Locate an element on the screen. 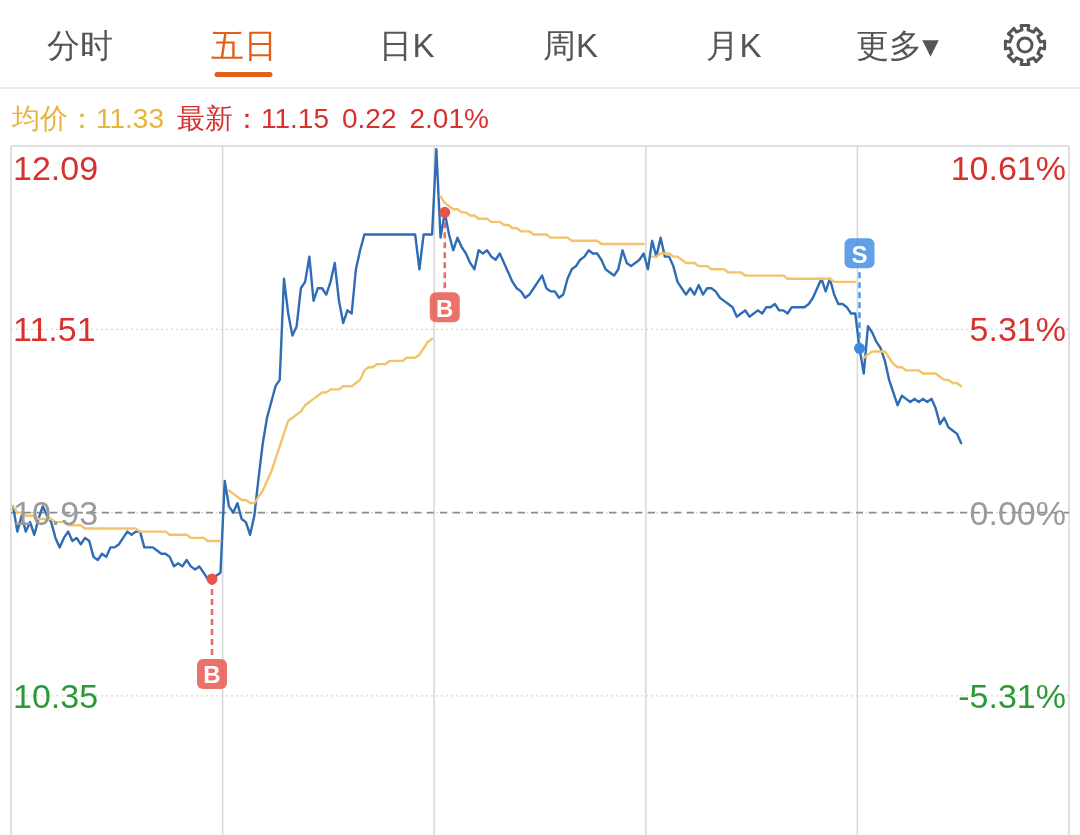 This screenshot has height=835, width=1080. y-tick-label: 11.51 is located at coordinates (54, 329).